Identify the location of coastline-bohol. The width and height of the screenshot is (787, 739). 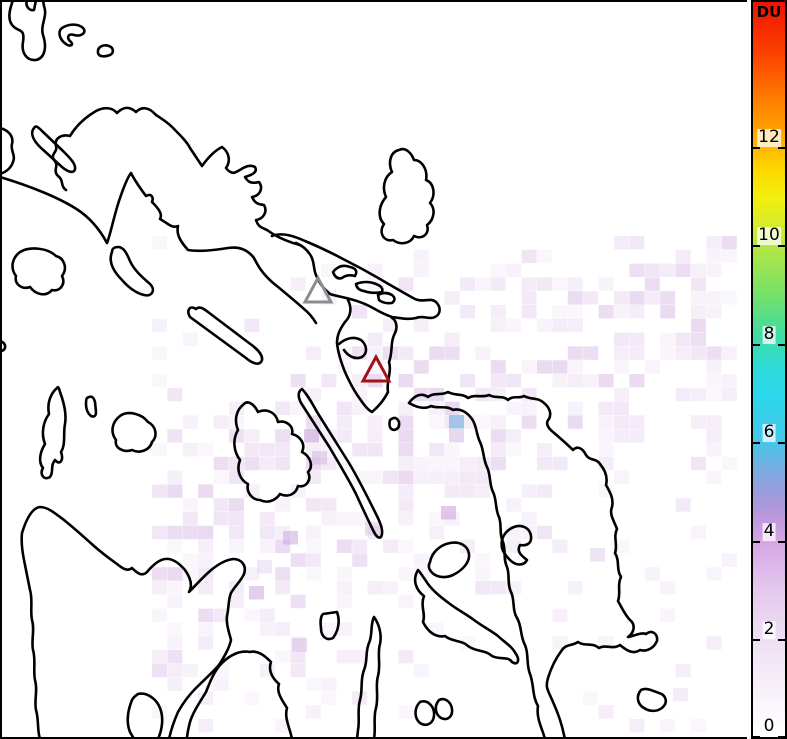
(466, 616).